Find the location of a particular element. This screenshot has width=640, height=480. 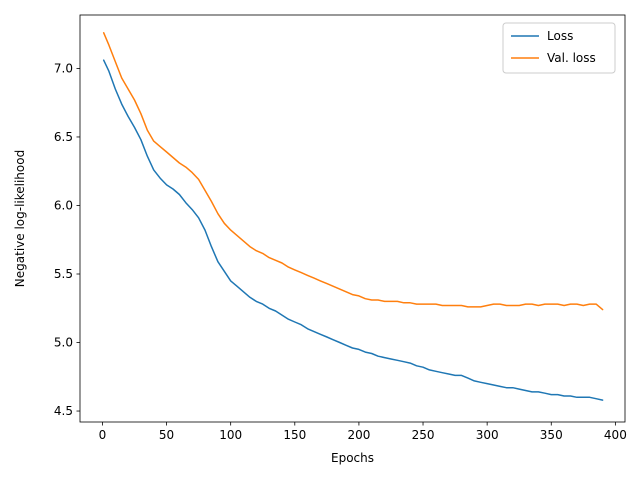

legend-label-0: Loss is located at coordinates (560, 36).